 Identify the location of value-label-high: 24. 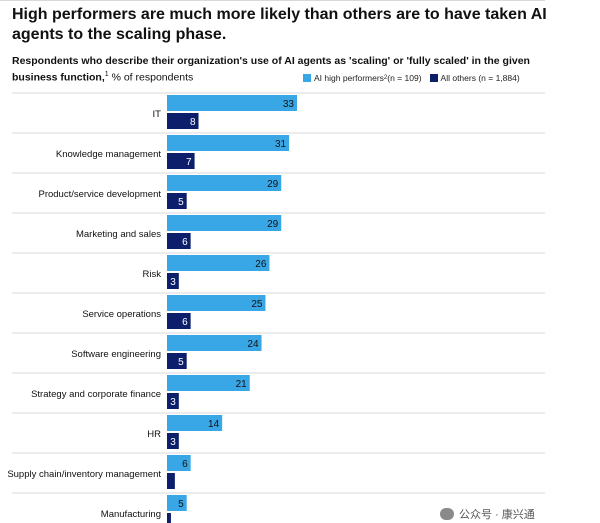
(253, 344).